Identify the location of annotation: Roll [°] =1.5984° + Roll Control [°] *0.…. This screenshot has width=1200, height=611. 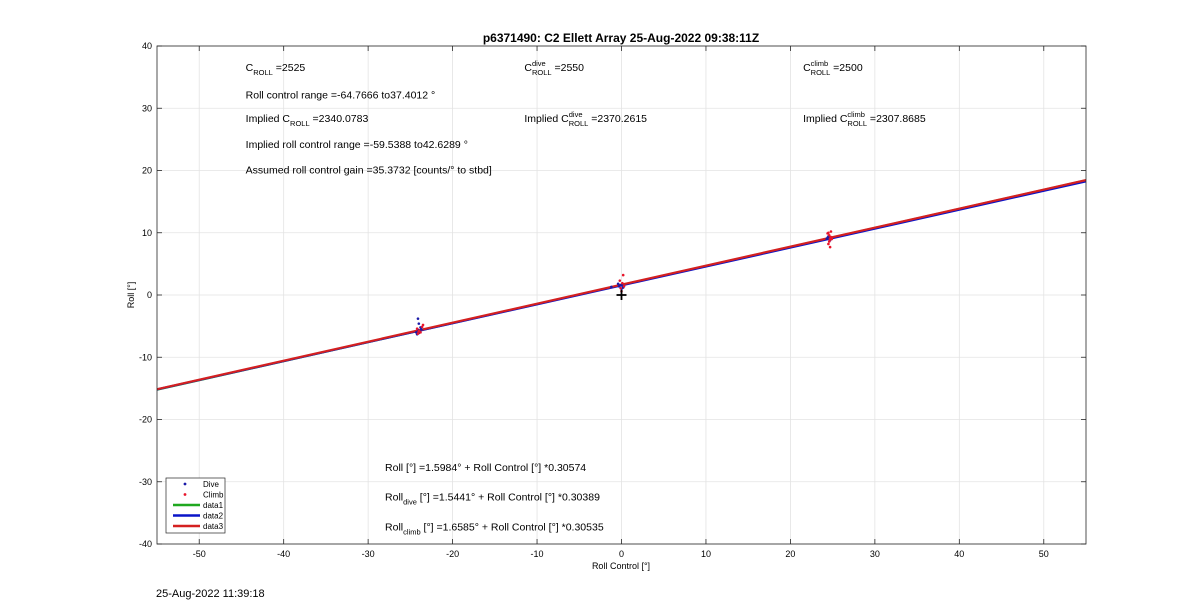
(485, 468).